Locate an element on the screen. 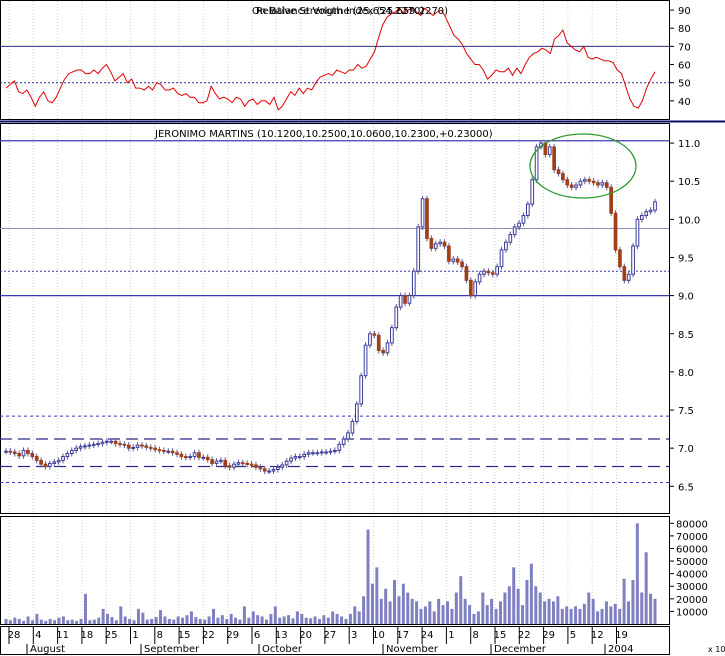 The width and height of the screenshot is (725, 656). indicator-title: Relative Strength Index (25.659.2270) is located at coordinates (352, 11).